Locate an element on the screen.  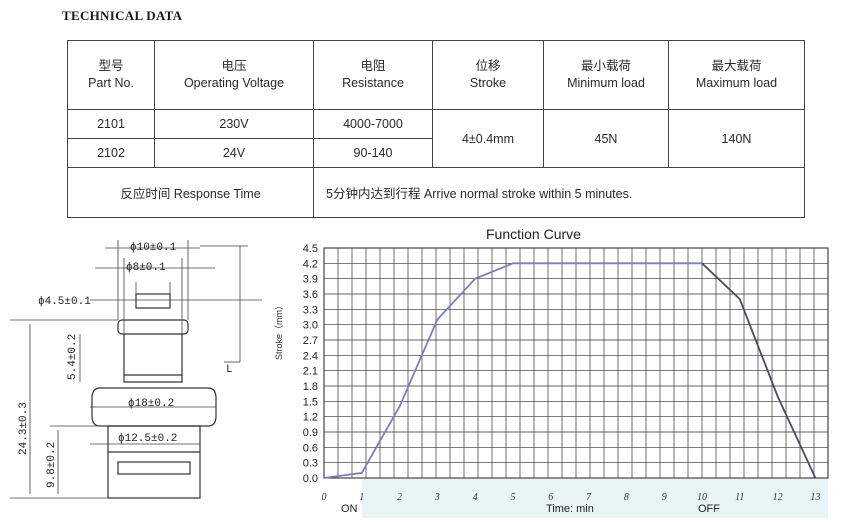
header-cn: 电压 is located at coordinates (234, 66).